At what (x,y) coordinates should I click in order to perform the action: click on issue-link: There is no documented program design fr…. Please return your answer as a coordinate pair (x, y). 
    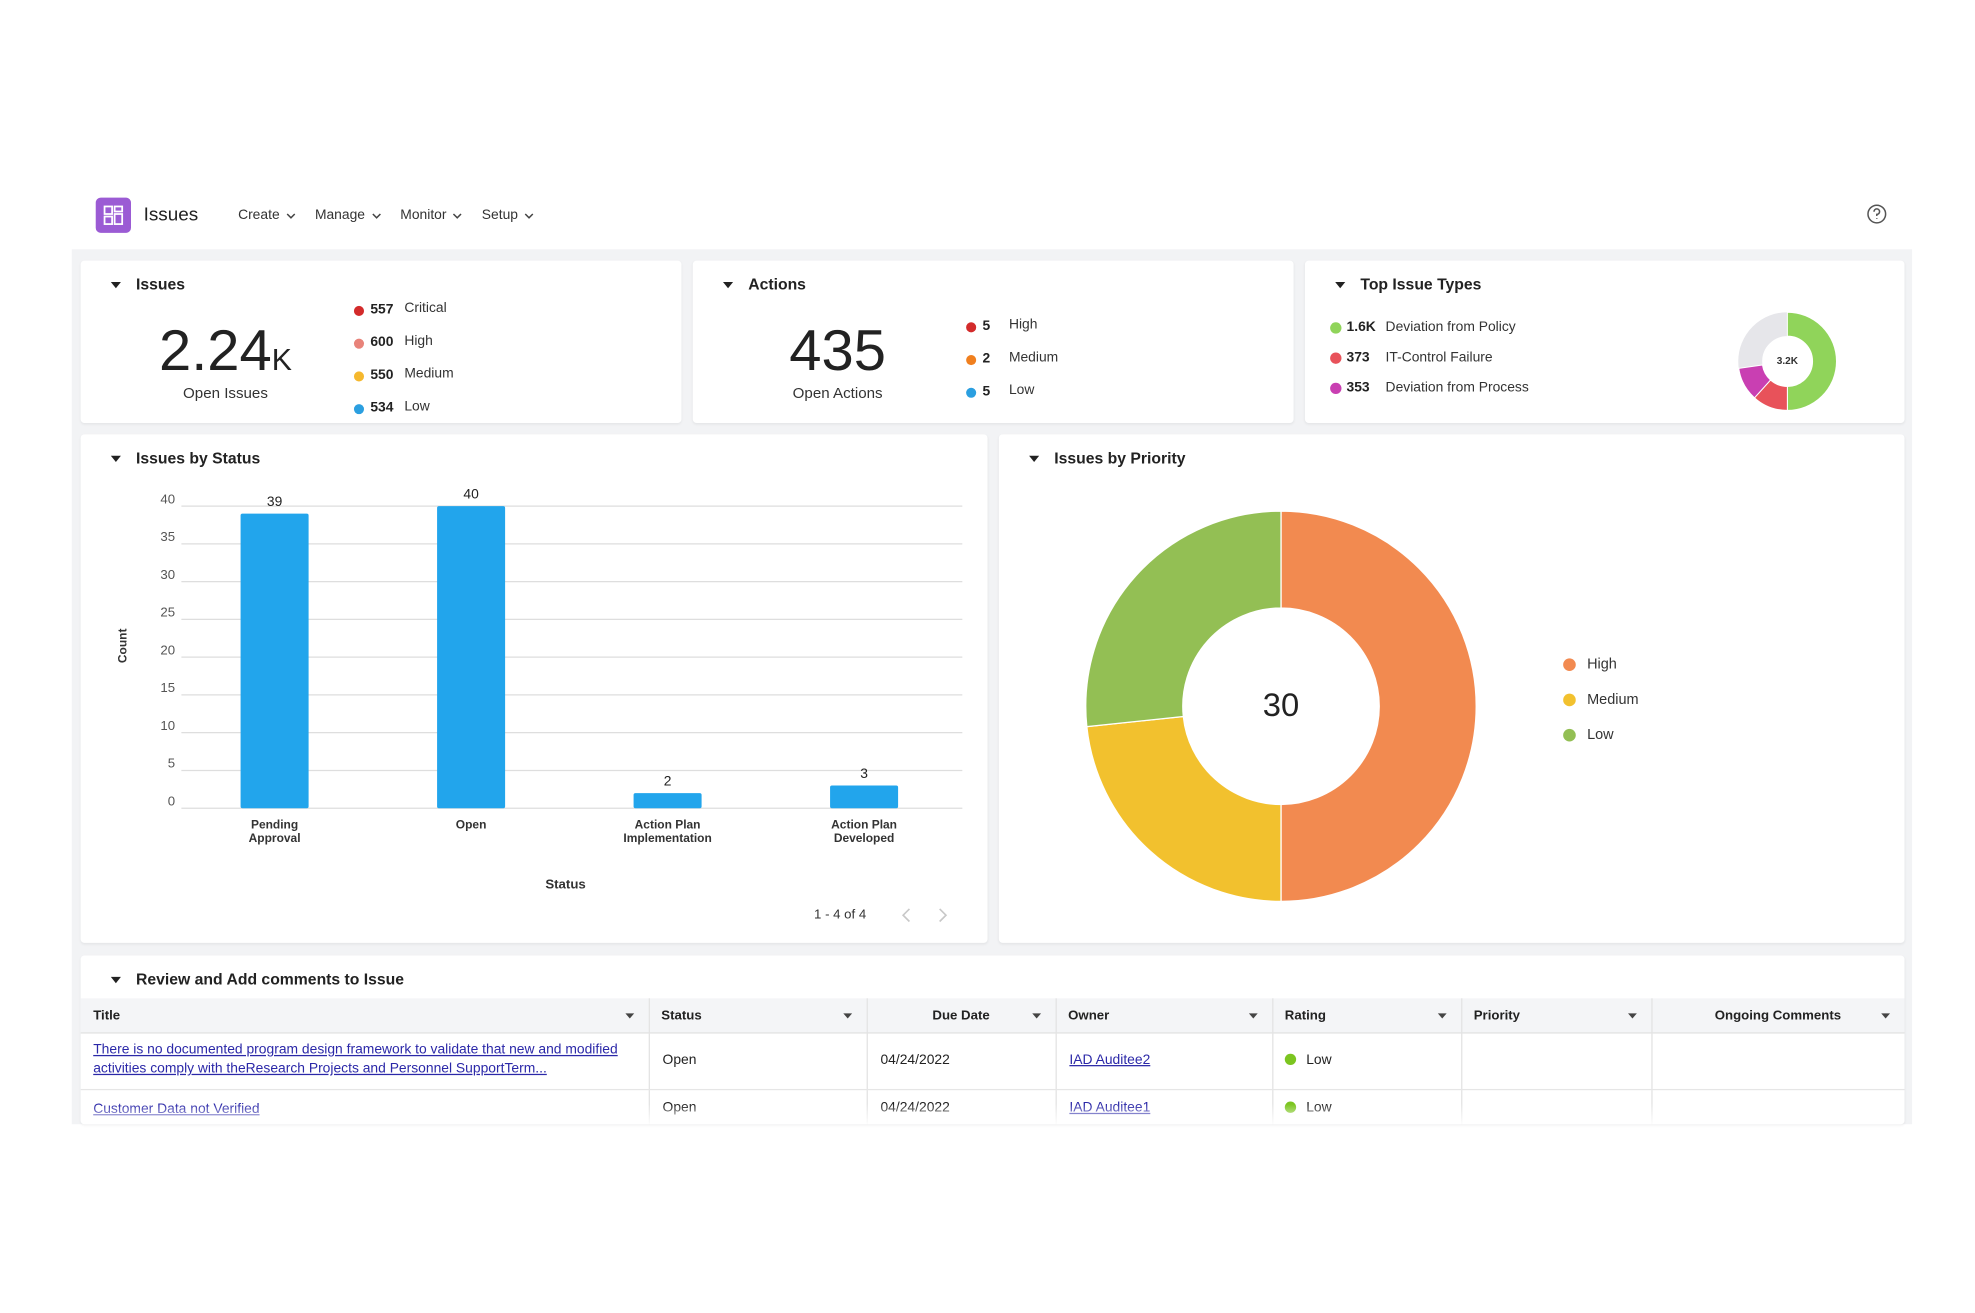
    Looking at the image, I should click on (355, 1059).